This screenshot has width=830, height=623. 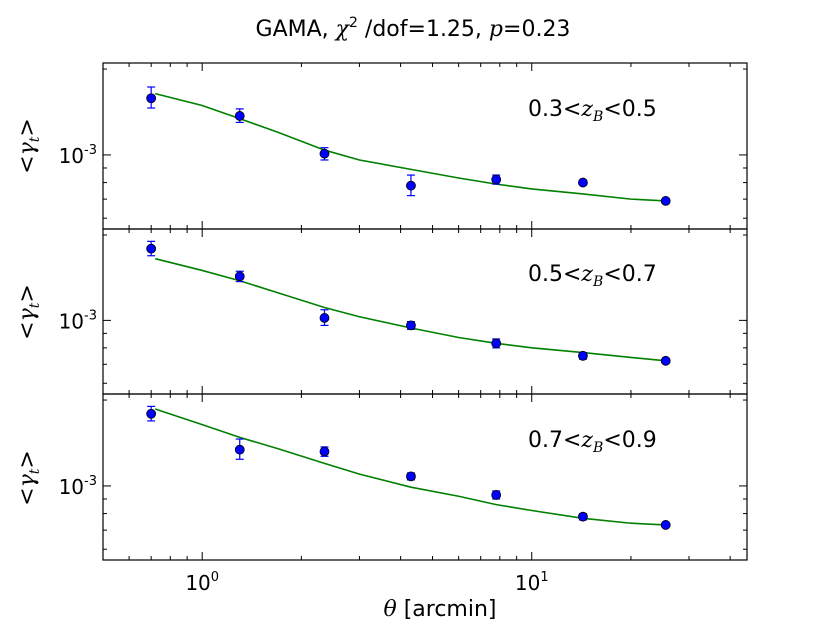 What do you see at coordinates (35, 305) in the screenshot?
I see `panel-2-y-sub: t` at bounding box center [35, 305].